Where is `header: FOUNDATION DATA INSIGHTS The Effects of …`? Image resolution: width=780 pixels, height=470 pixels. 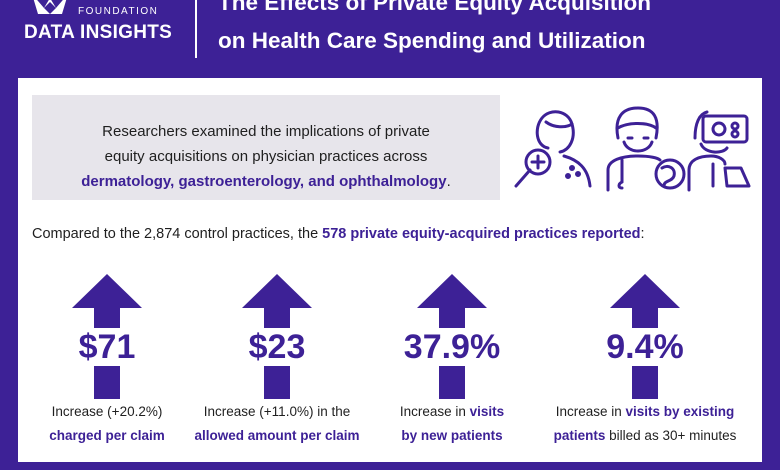 header: FOUNDATION DATA INSIGHTS The Effects of … is located at coordinates (390, 33).